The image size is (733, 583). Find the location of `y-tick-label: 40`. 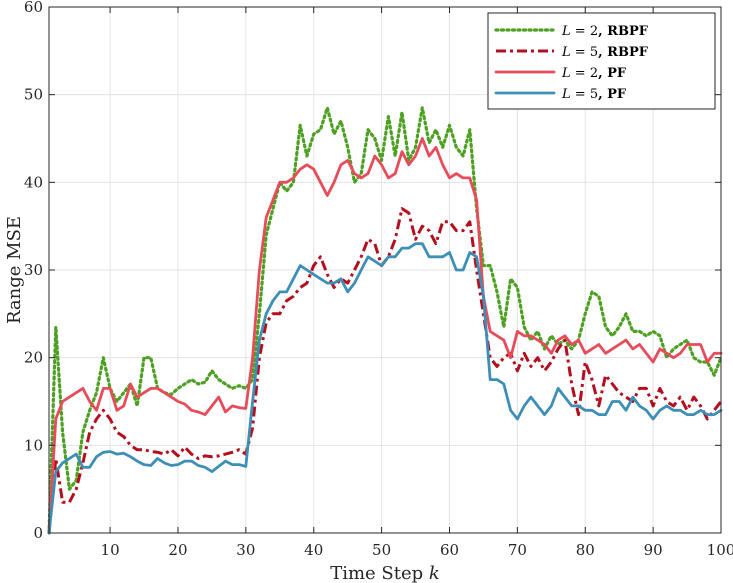

y-tick-label: 40 is located at coordinates (33, 182).